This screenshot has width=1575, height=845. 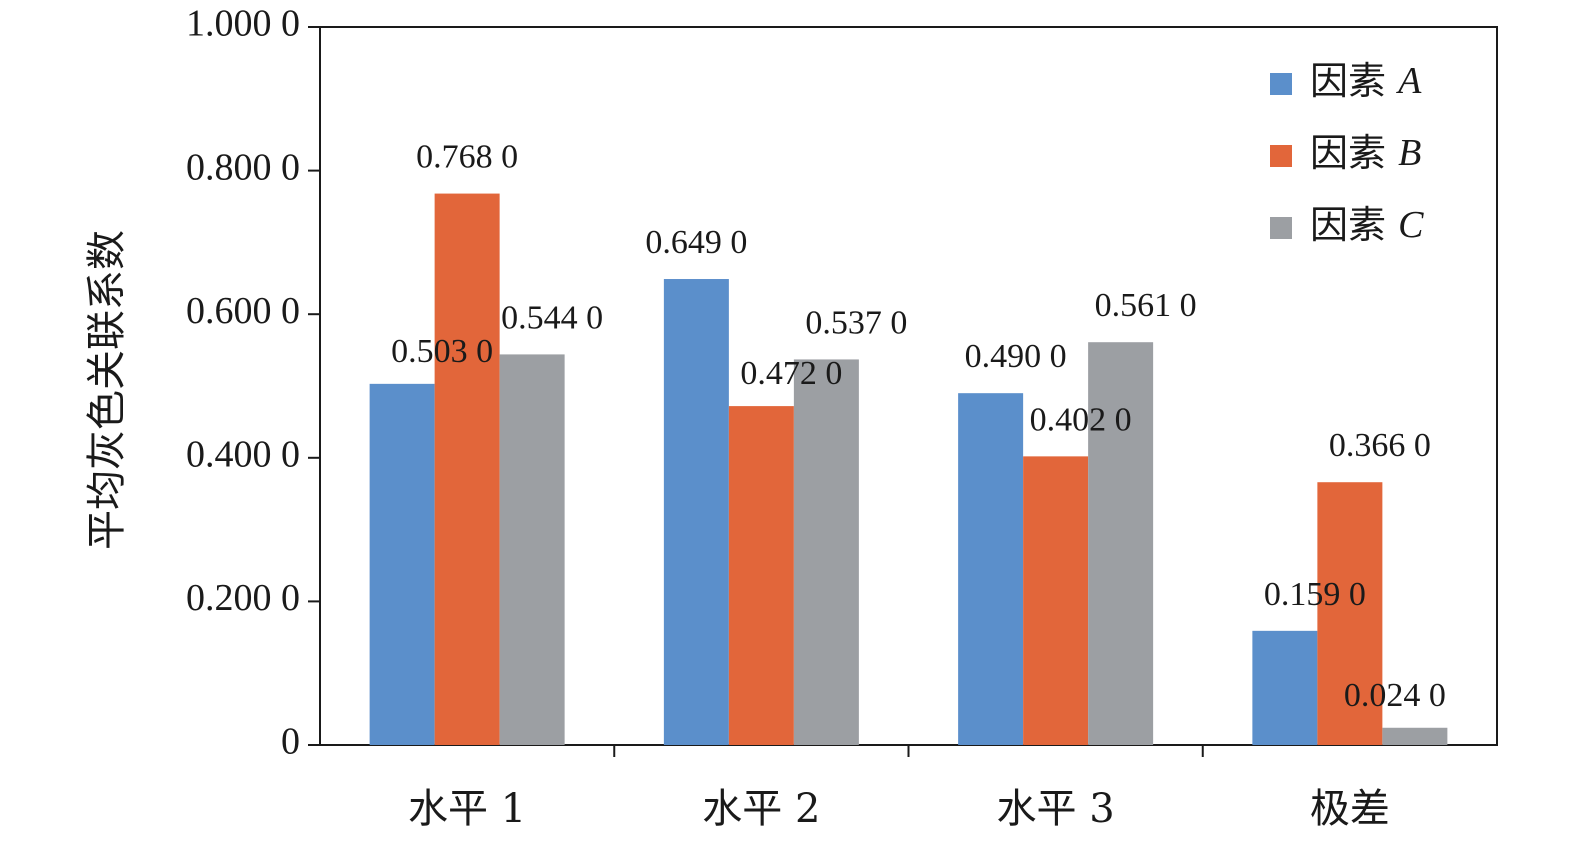 I want to click on legend-label: 因素 C, so click(x=1367, y=225).